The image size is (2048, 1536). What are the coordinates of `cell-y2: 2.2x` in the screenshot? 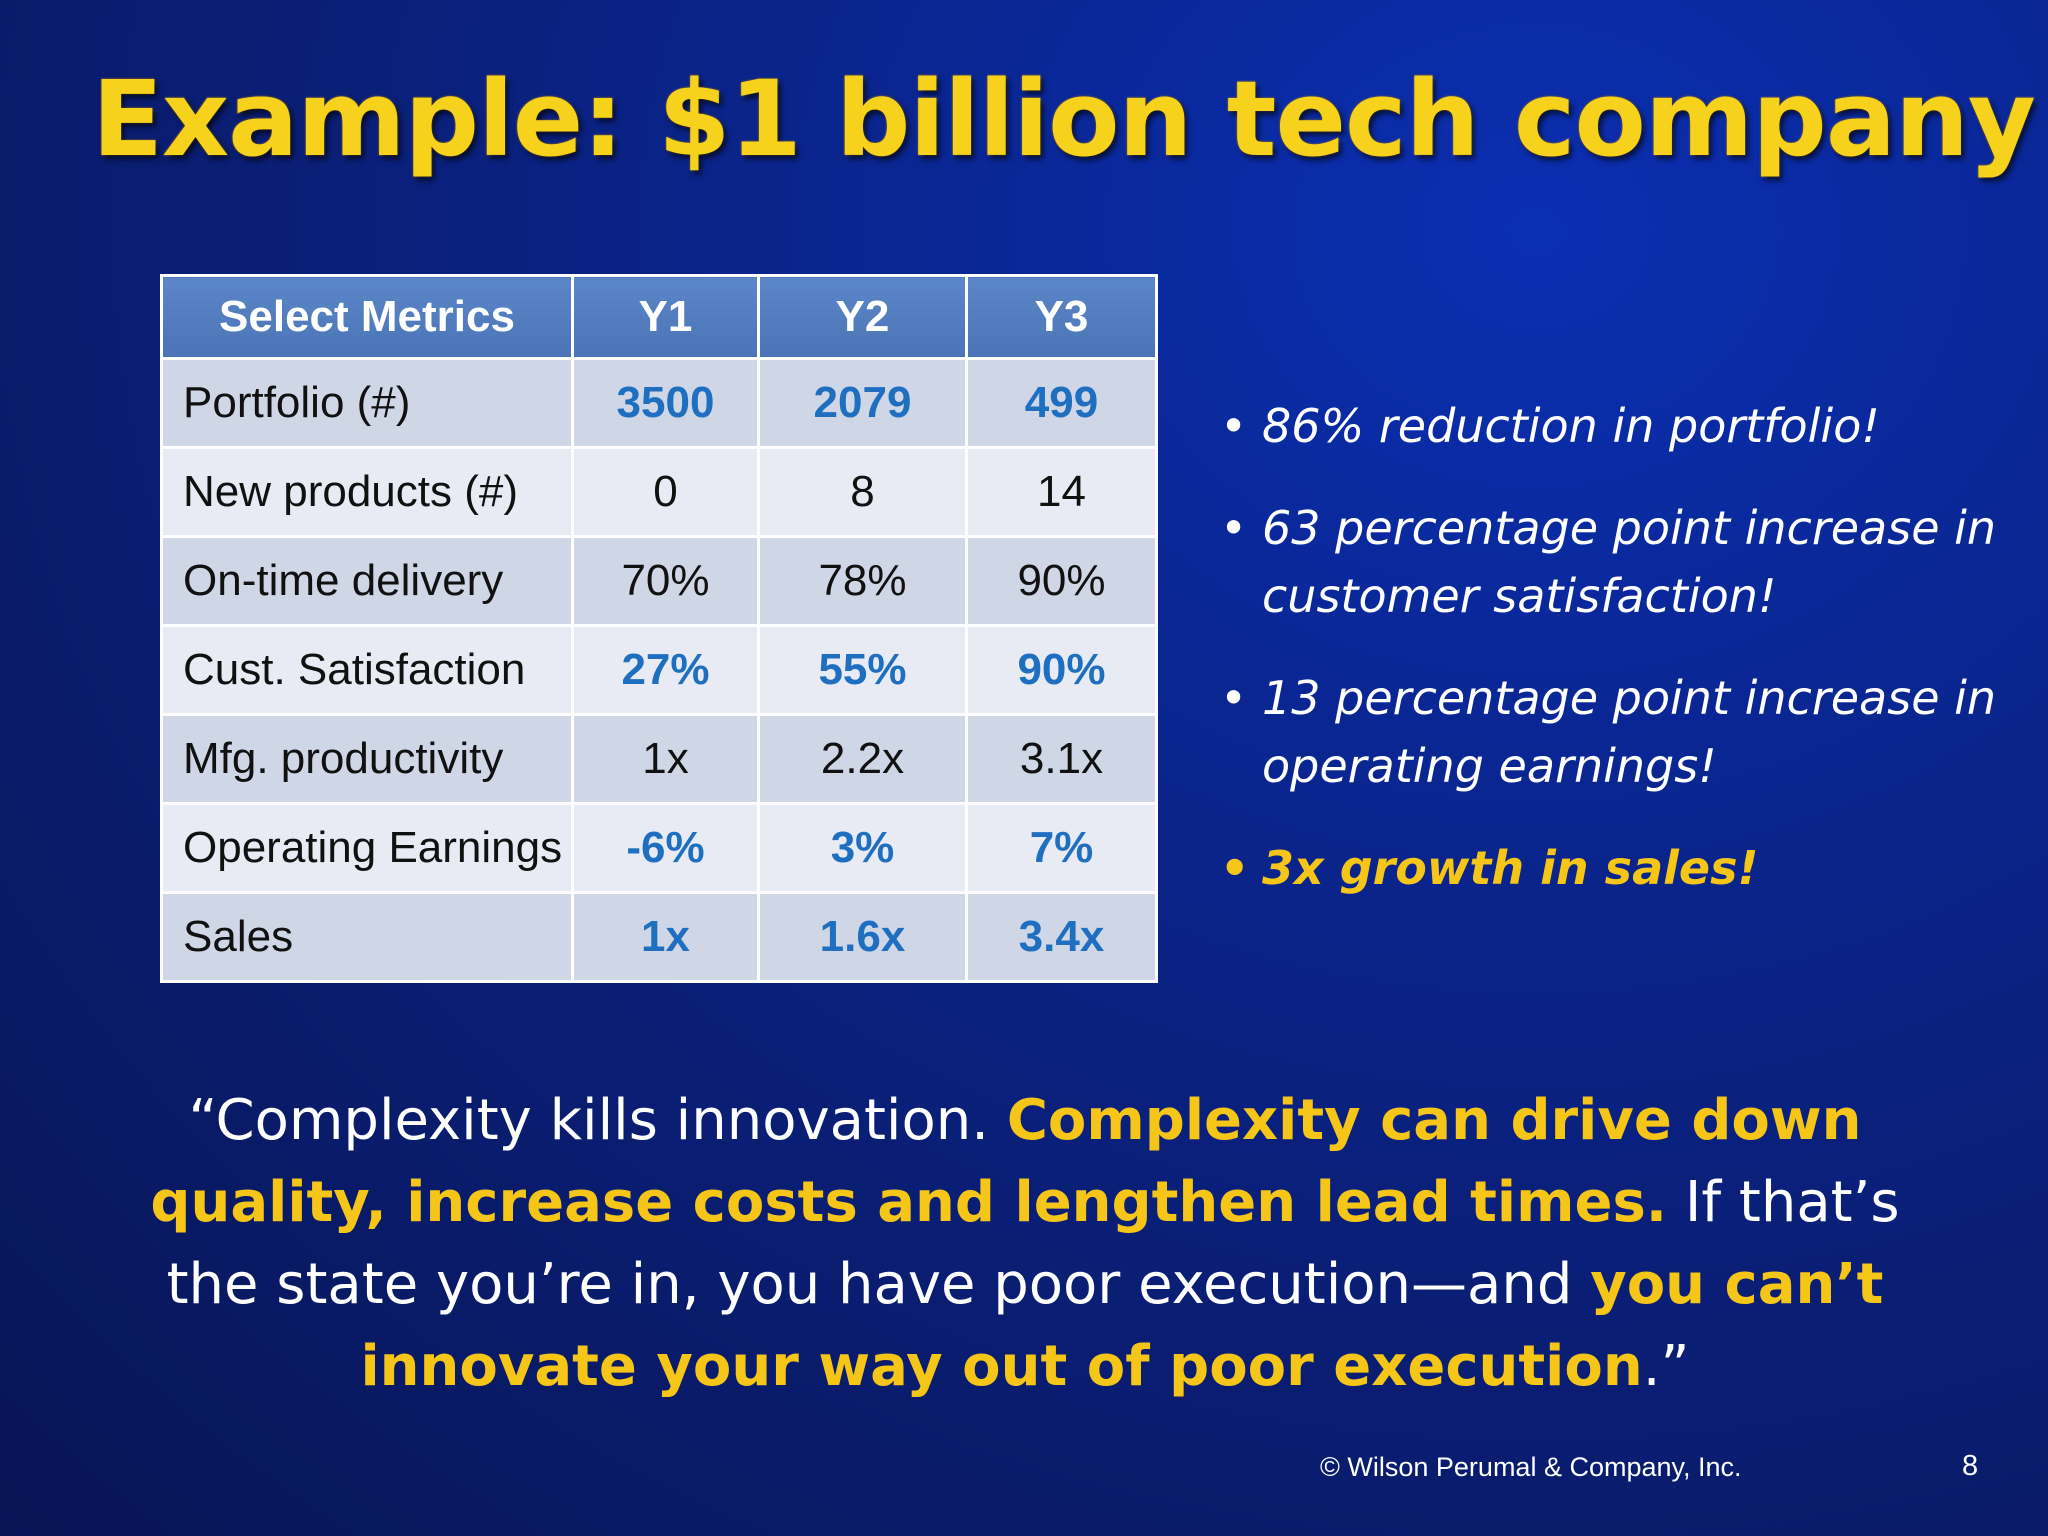 It's located at (862, 759).